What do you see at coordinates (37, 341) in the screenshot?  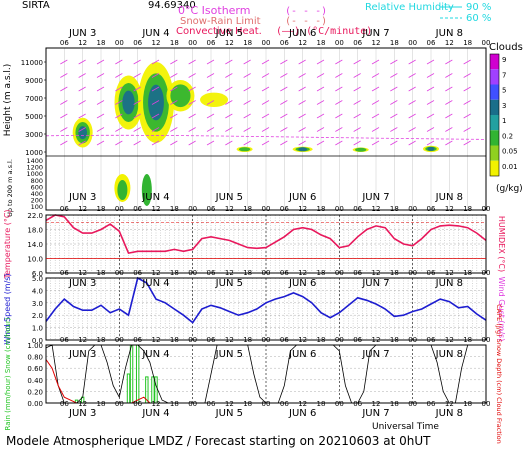 I see `y-tick-label: 0.0` at bounding box center [37, 341].